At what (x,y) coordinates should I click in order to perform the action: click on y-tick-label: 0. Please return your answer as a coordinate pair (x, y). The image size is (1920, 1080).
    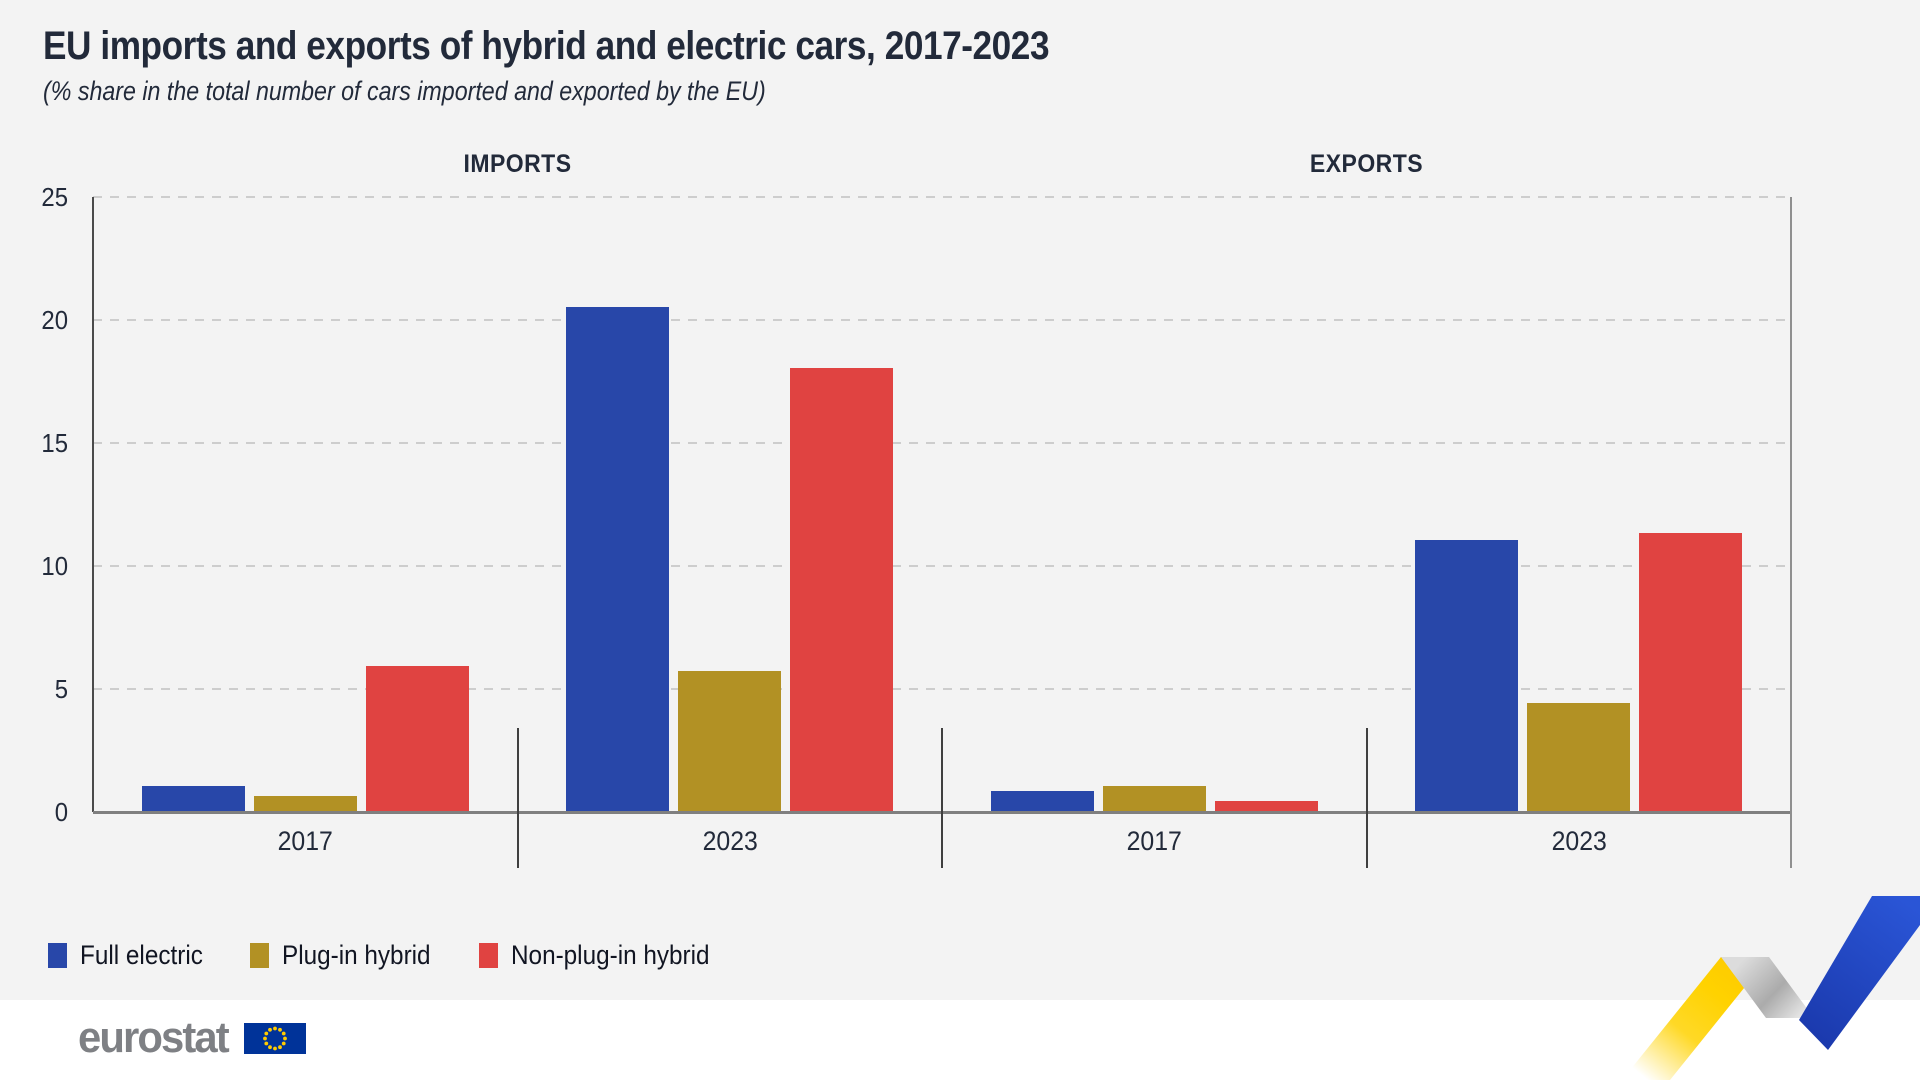
    Looking at the image, I should click on (61, 812).